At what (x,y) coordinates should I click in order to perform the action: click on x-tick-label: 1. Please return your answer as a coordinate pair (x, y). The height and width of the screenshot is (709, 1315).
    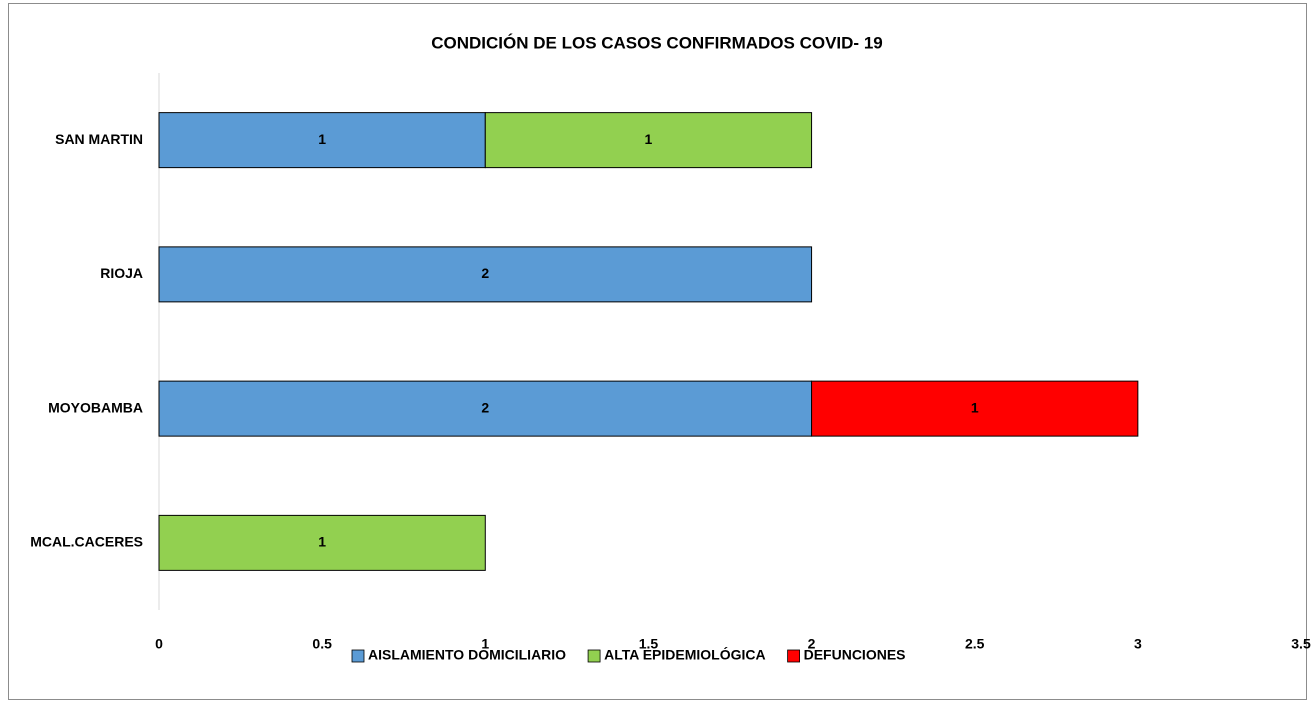
    Looking at the image, I should click on (485, 644).